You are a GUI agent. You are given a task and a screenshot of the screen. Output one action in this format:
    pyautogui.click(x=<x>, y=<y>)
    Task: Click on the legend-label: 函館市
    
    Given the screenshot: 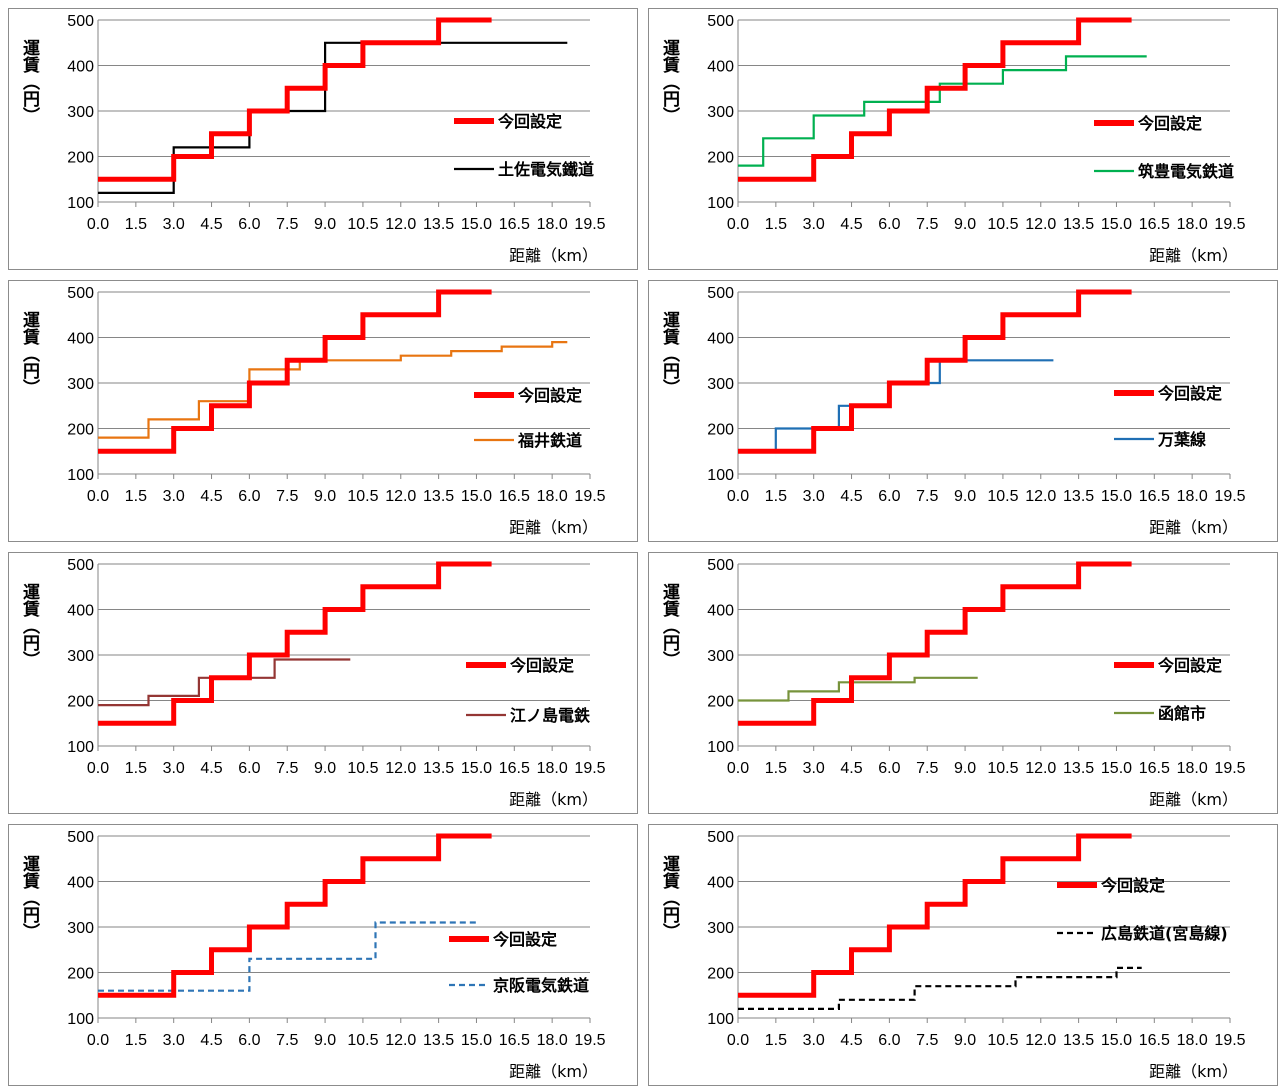 What is the action you would take?
    pyautogui.click(x=1182, y=713)
    